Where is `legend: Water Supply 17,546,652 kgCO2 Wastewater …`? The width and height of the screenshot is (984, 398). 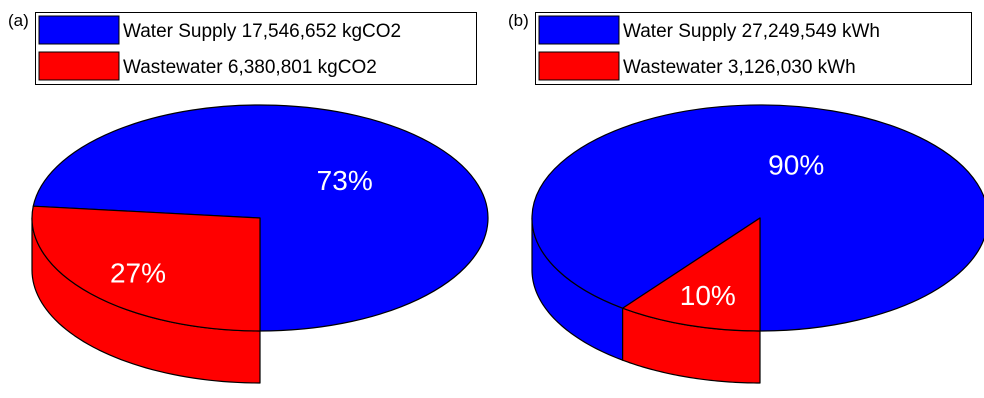
legend: Water Supply 17,546,652 kgCO2 Wastewater … is located at coordinates (256, 48).